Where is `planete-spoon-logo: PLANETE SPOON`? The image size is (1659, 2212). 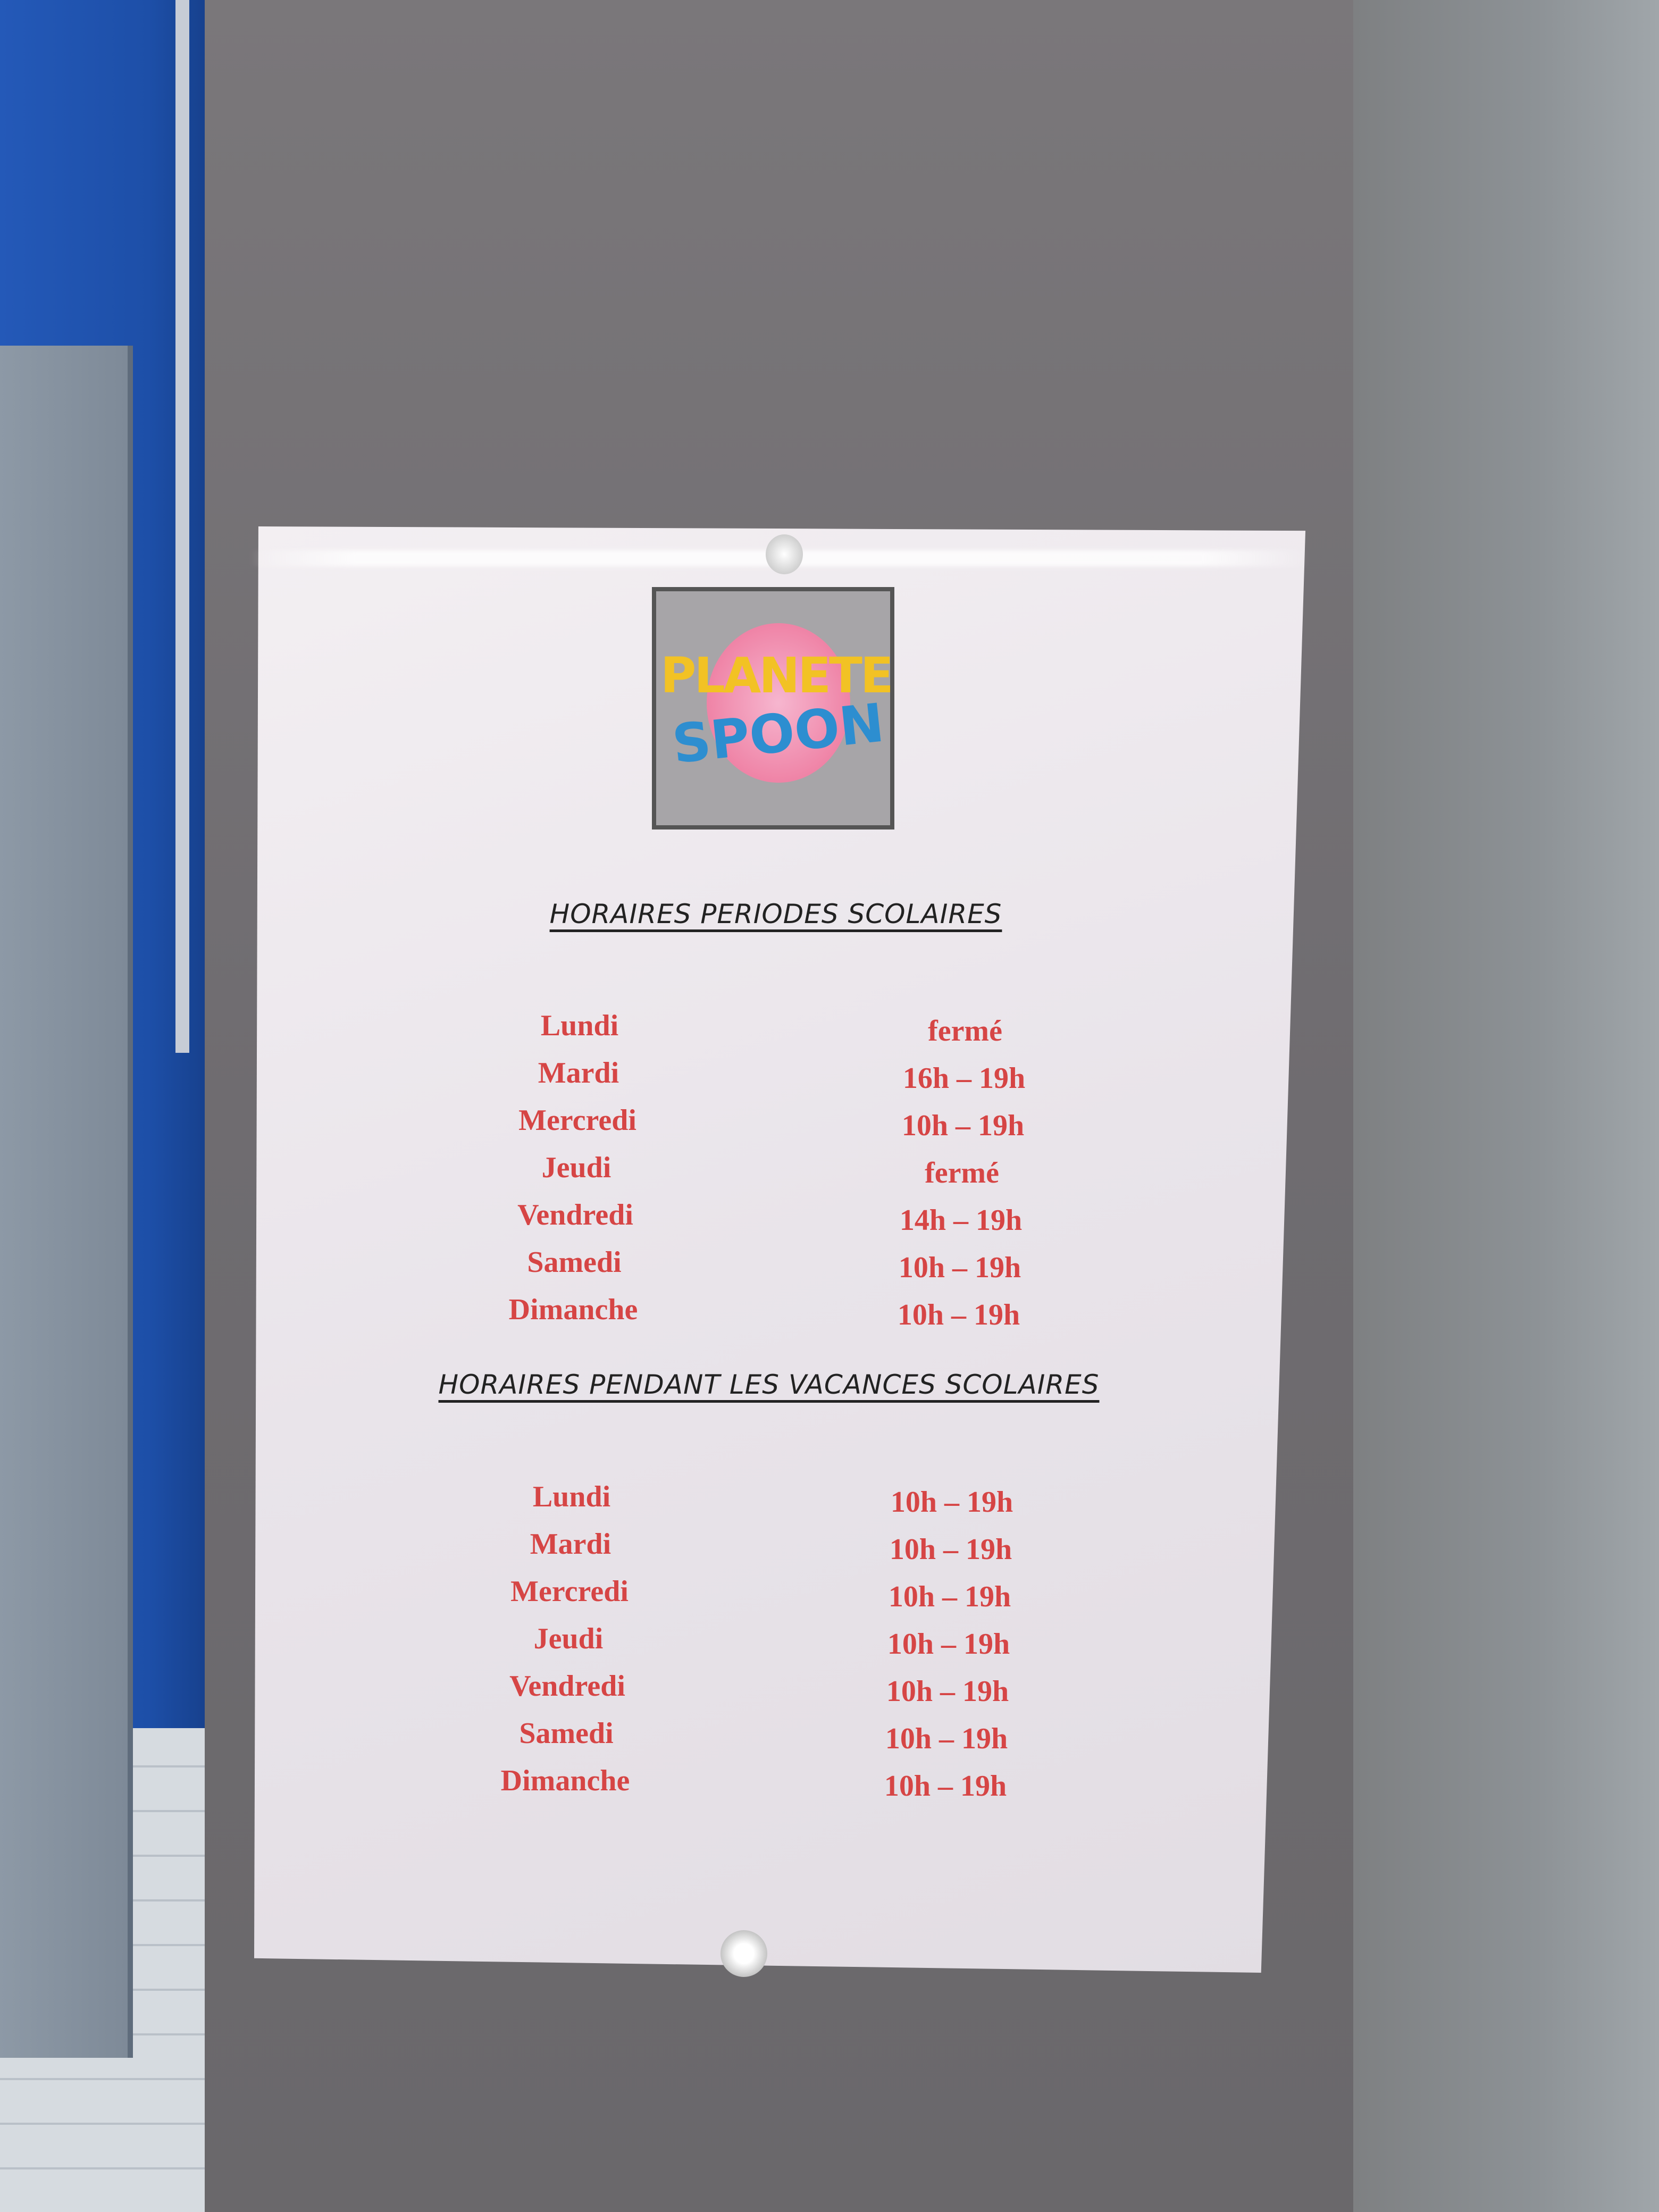
planete-spoon-logo: PLANETE SPOON is located at coordinates (773, 708).